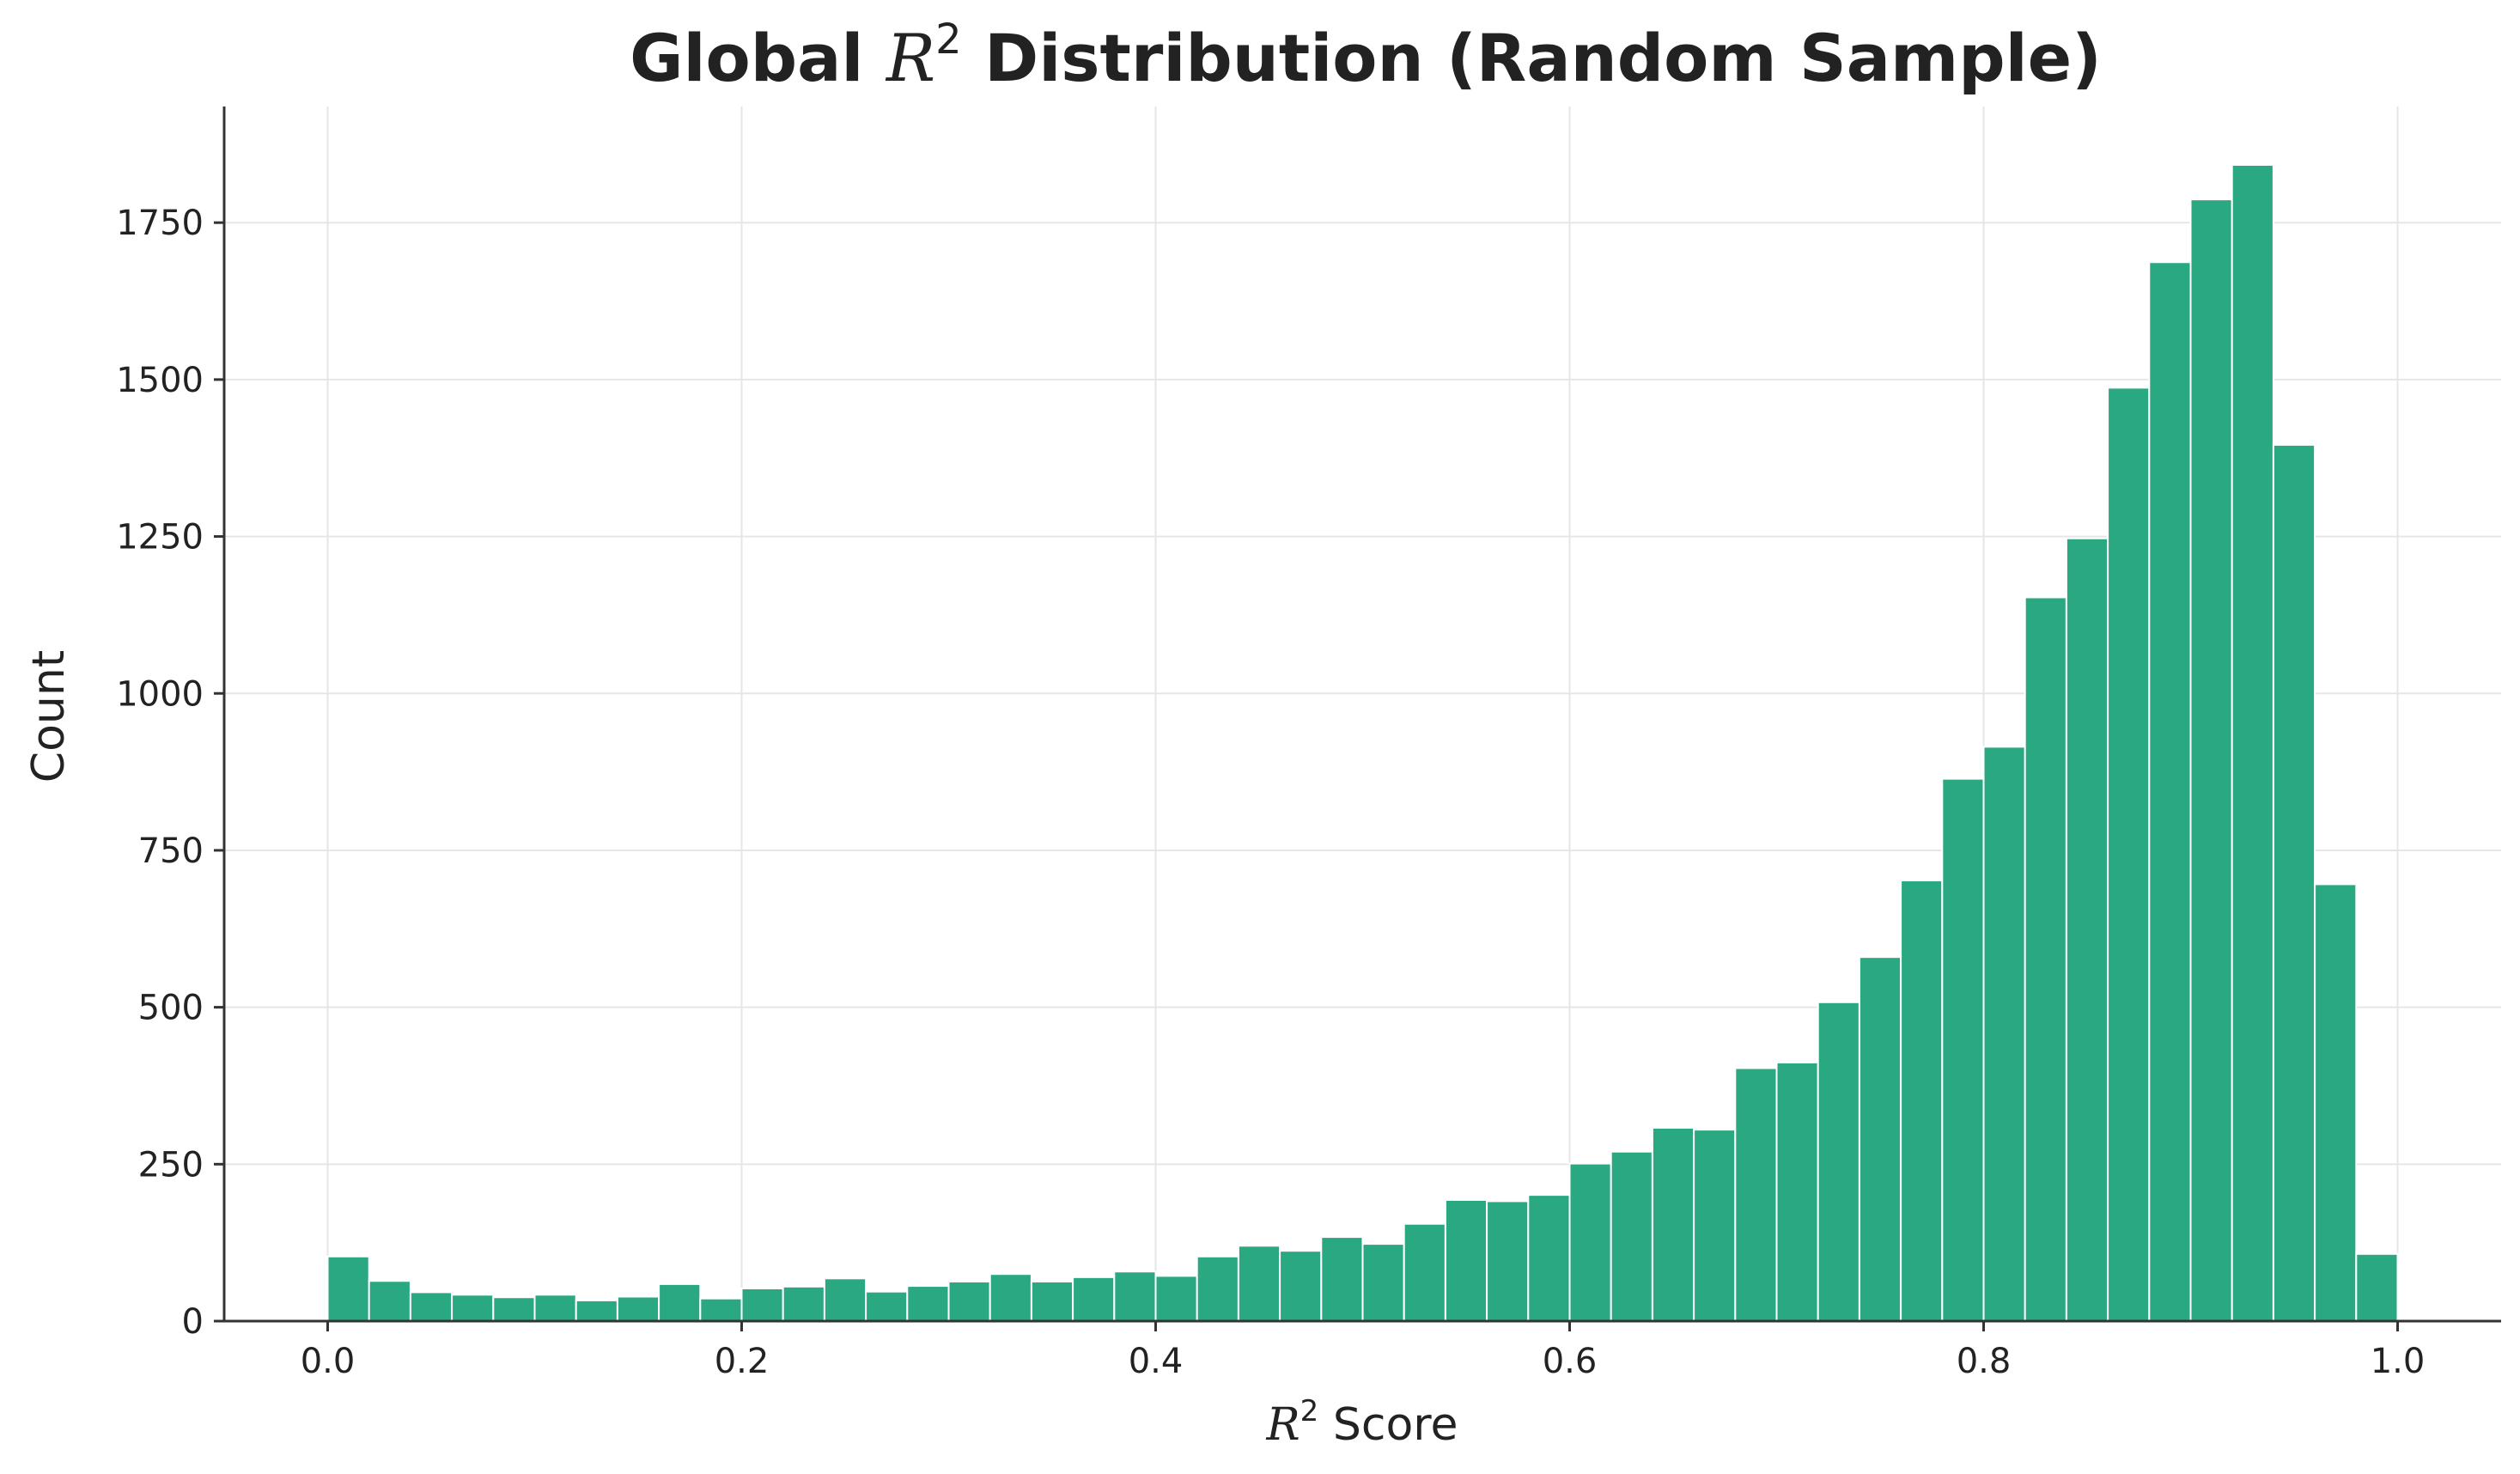  What do you see at coordinates (171, 851) in the screenshot?
I see `y-tick-label: 750` at bounding box center [171, 851].